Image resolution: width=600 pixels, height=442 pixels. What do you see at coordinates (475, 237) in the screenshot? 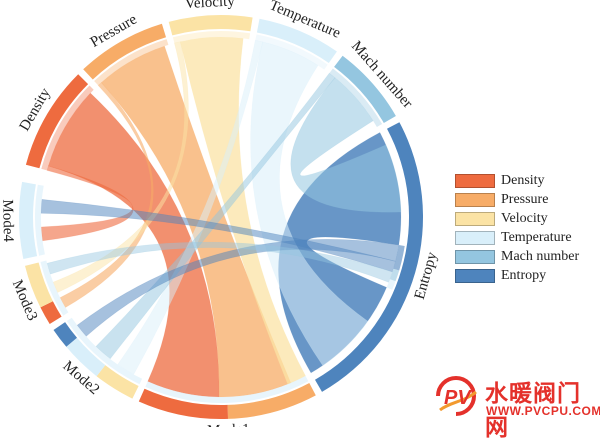
I see `legend-swatch-temperature` at bounding box center [475, 237].